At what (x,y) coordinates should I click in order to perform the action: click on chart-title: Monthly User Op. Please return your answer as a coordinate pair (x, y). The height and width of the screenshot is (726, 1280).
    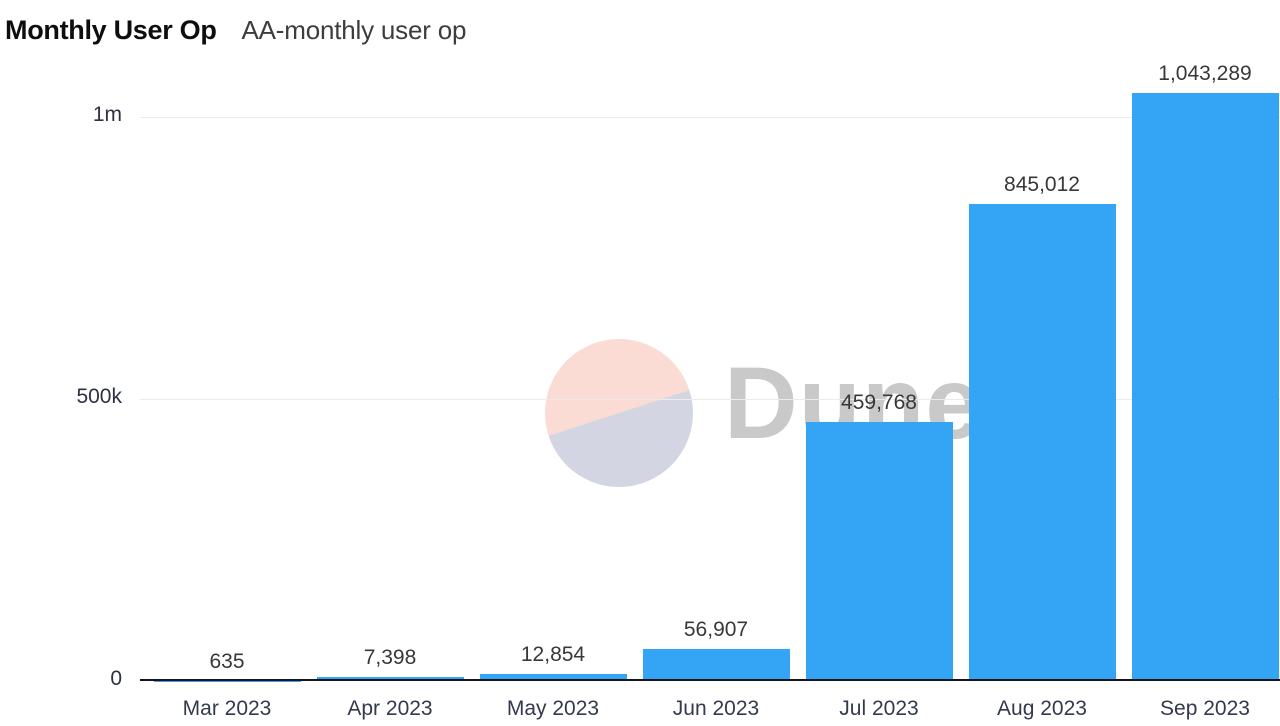
    Looking at the image, I should click on (111, 30).